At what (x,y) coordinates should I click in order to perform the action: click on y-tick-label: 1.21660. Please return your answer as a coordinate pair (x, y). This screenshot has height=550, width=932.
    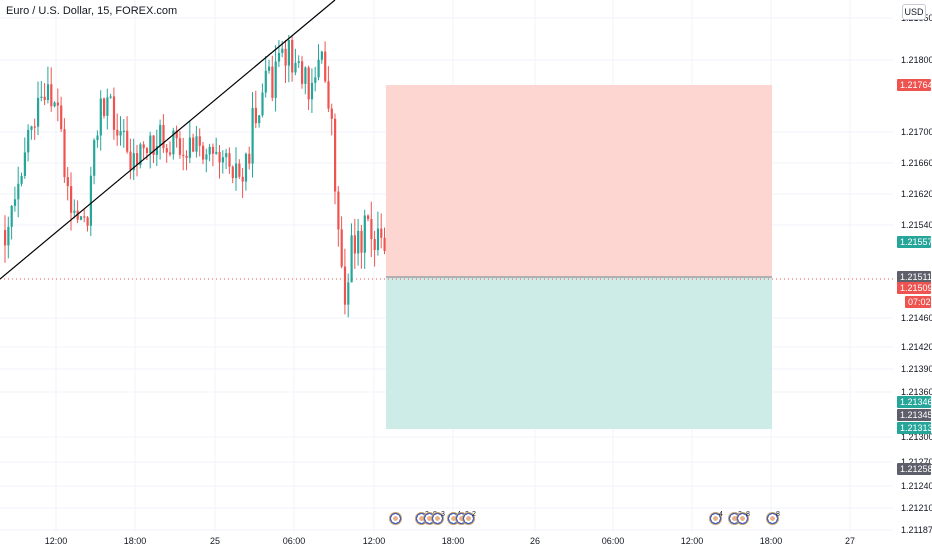
    Looking at the image, I should click on (916, 163).